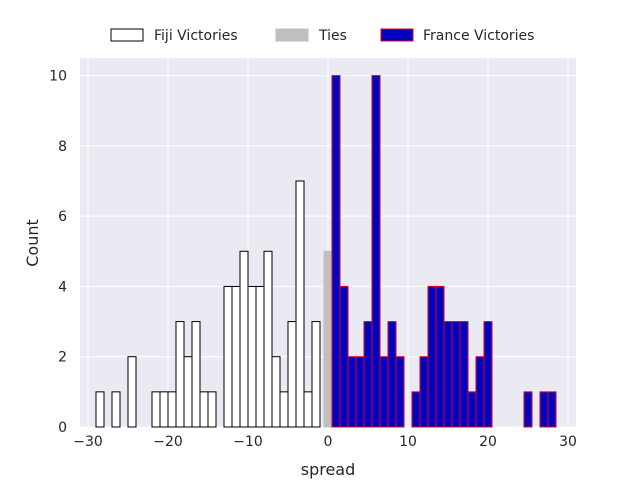 This screenshot has width=640, height=480. I want to click on y-tick-labels: 0 2 4 6 8 10, so click(58, 252).